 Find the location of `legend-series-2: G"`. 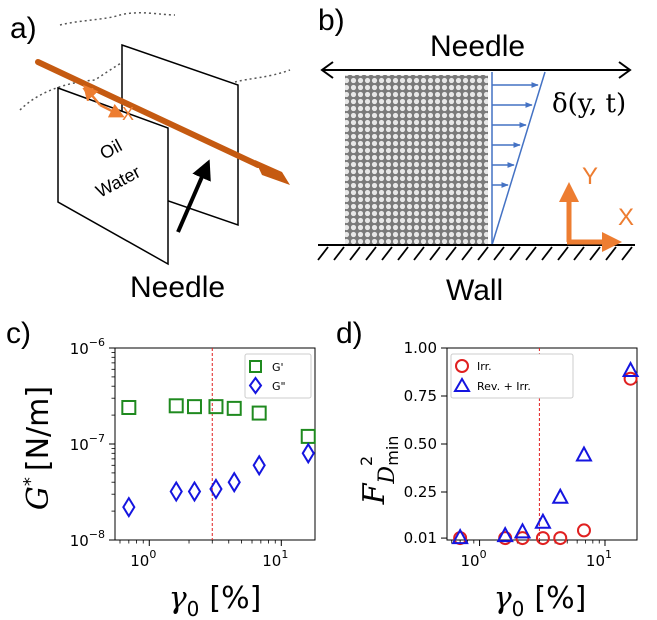

legend-series-2: G" is located at coordinates (279, 386).